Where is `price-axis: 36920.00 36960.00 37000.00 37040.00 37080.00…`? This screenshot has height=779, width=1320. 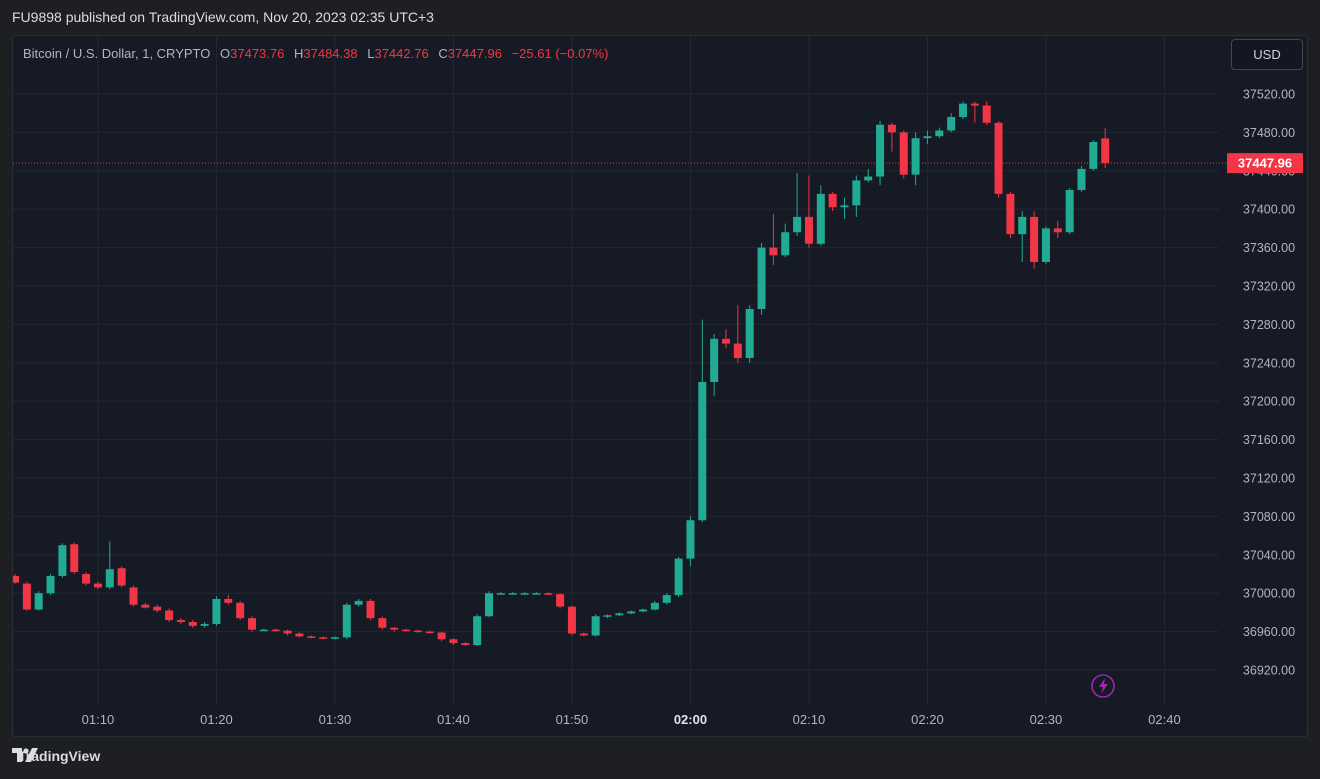 price-axis: 36920.00 36960.00 37000.00 37040.00 37080.00… is located at coordinates (1269, 383).